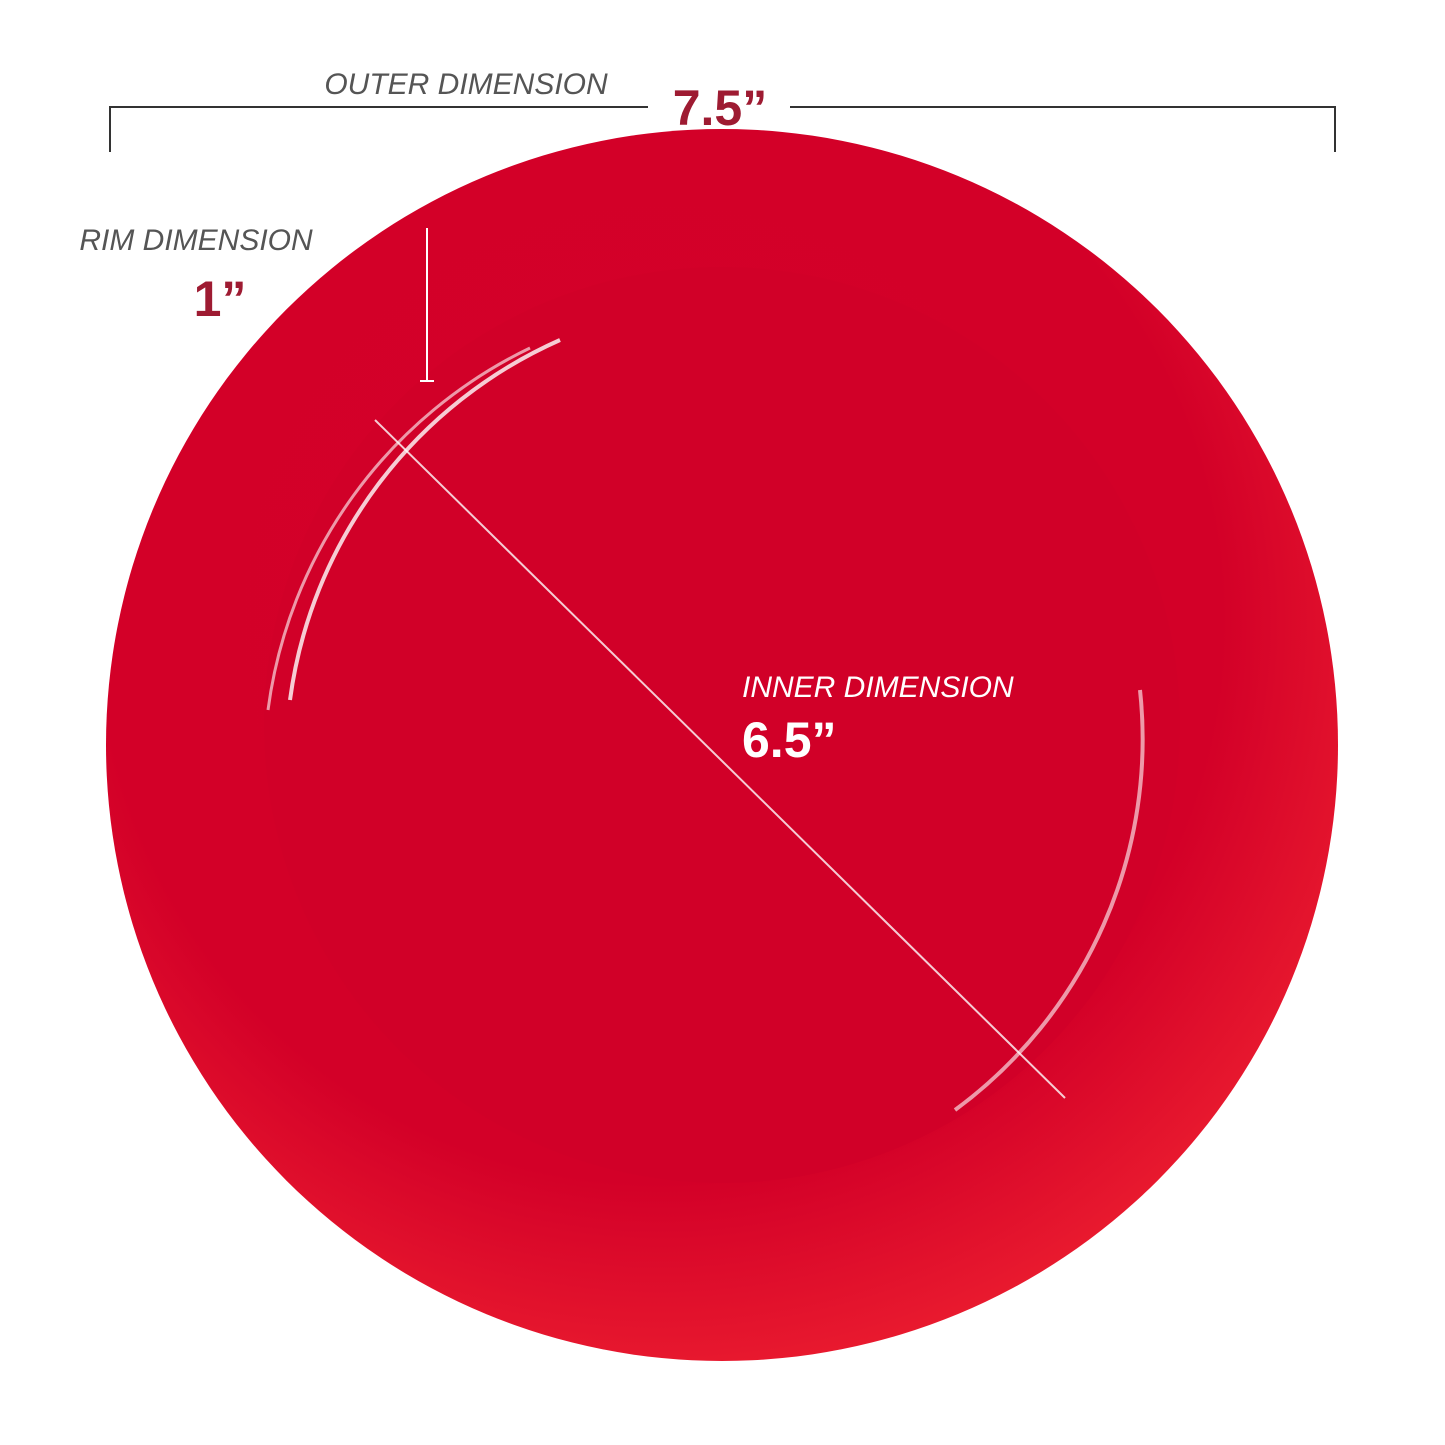 The width and height of the screenshot is (1445, 1445). Describe the element at coordinates (466, 84) in the screenshot. I see `outer-label: OUTER DIMENSION` at that location.